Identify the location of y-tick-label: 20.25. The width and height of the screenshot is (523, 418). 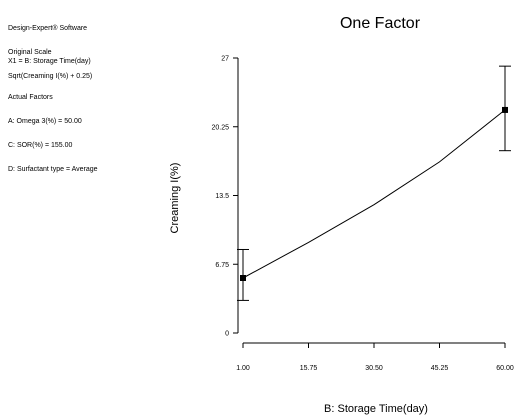
(220, 127).